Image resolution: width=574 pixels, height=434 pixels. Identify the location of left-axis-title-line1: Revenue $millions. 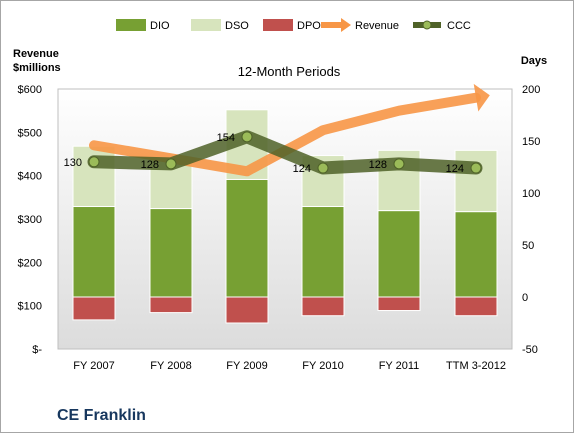
(37, 61).